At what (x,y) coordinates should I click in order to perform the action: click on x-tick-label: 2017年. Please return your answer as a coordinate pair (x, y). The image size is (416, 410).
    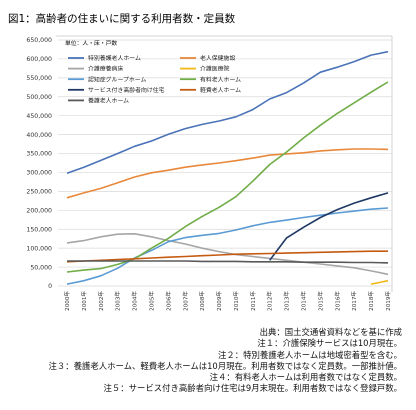
    Looking at the image, I should click on (354, 301).